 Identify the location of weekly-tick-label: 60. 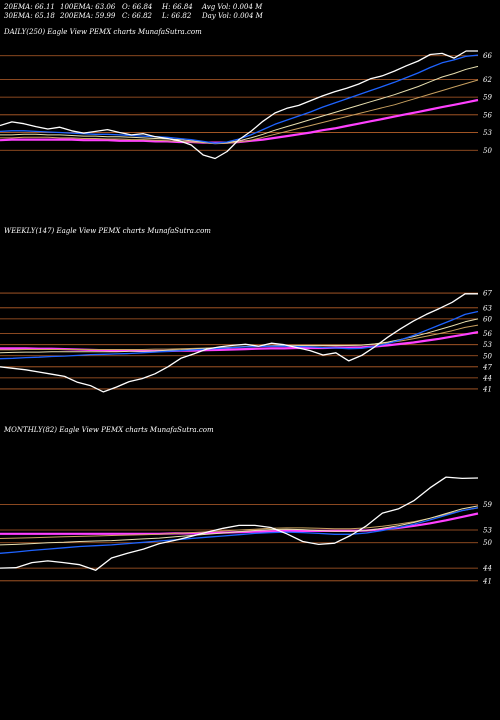
(487, 319).